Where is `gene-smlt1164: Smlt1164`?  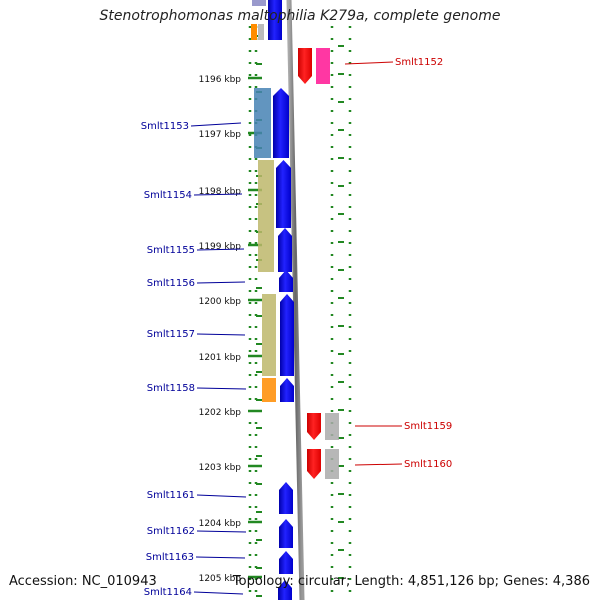 gene-smlt1164: Smlt1164 is located at coordinates (218, 590).